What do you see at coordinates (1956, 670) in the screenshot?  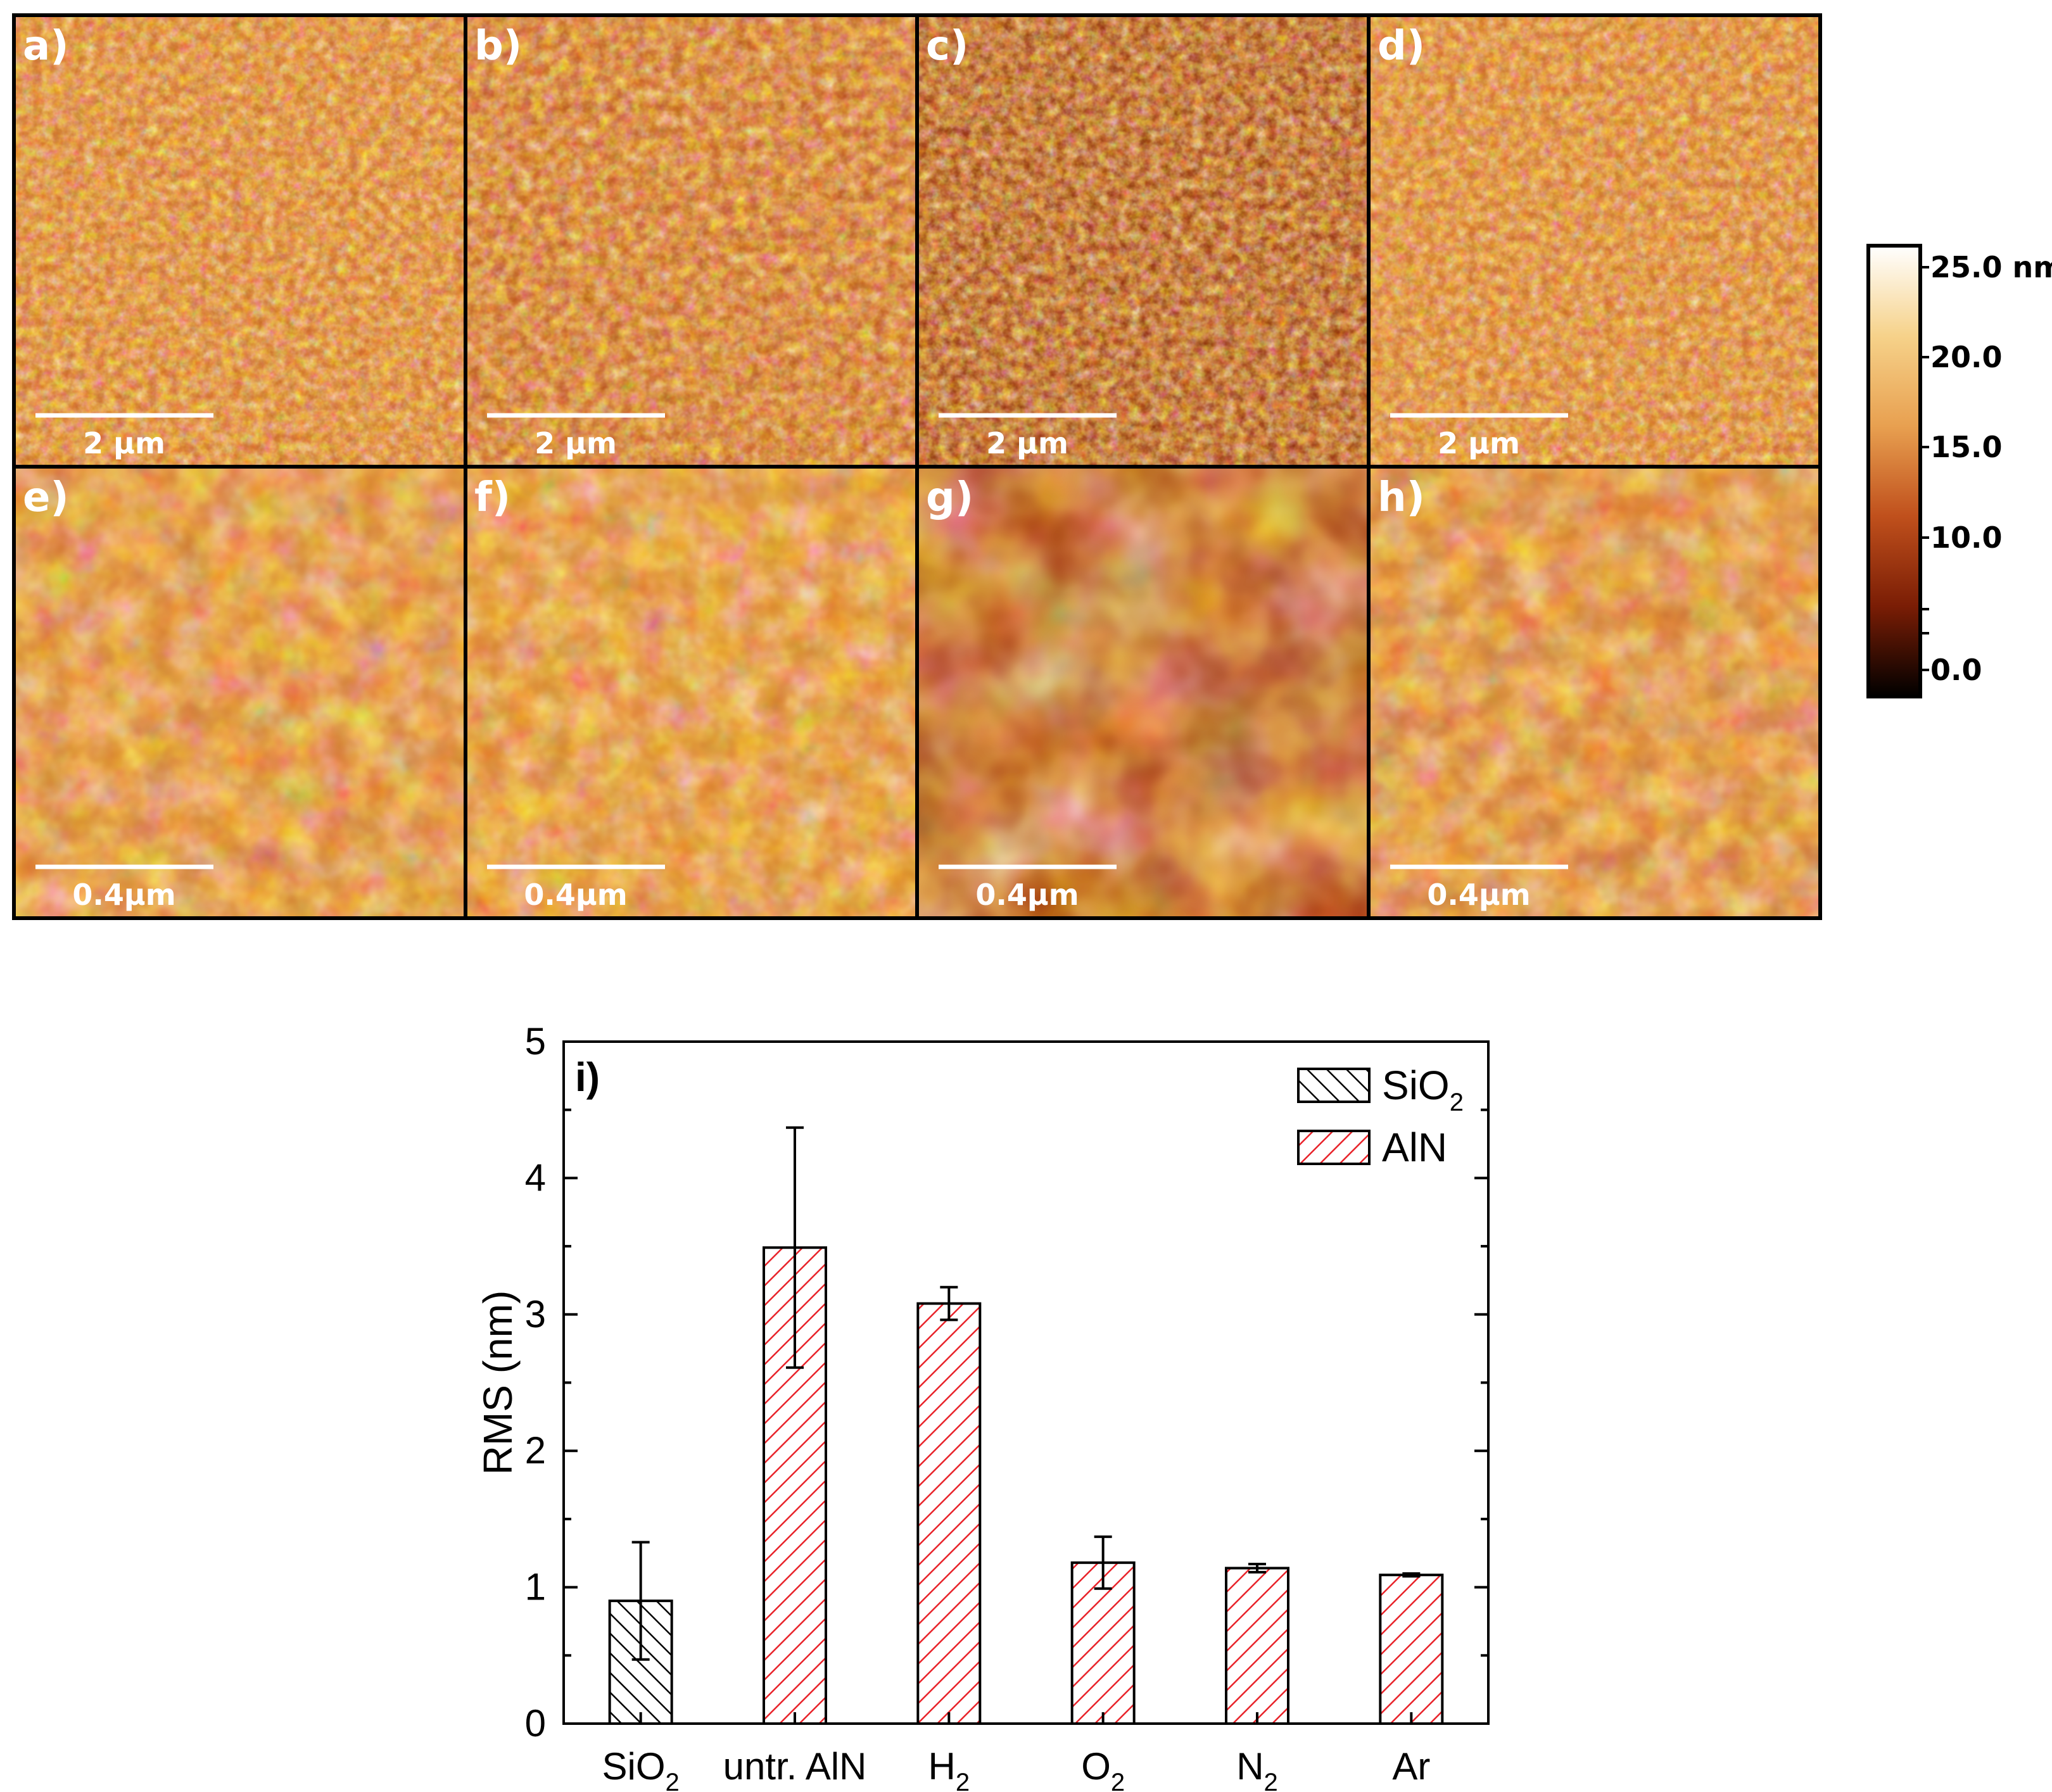 I see `colorbar-tick-label: 0.0` at bounding box center [1956, 670].